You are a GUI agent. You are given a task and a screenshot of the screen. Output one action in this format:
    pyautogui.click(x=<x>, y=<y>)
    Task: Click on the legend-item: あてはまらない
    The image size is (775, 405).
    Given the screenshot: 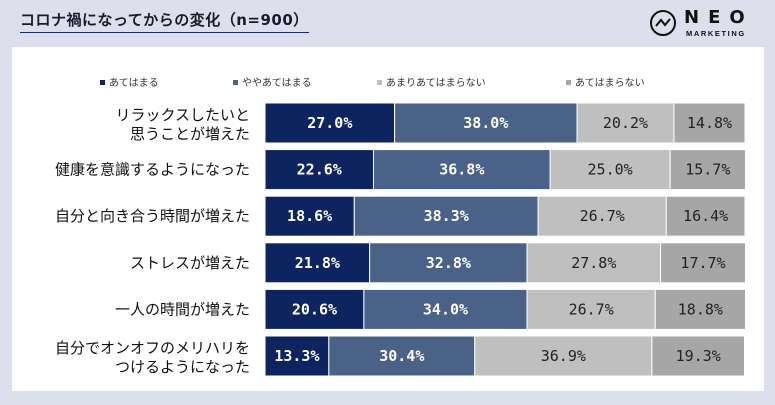 What is the action you would take?
    pyautogui.click(x=605, y=81)
    